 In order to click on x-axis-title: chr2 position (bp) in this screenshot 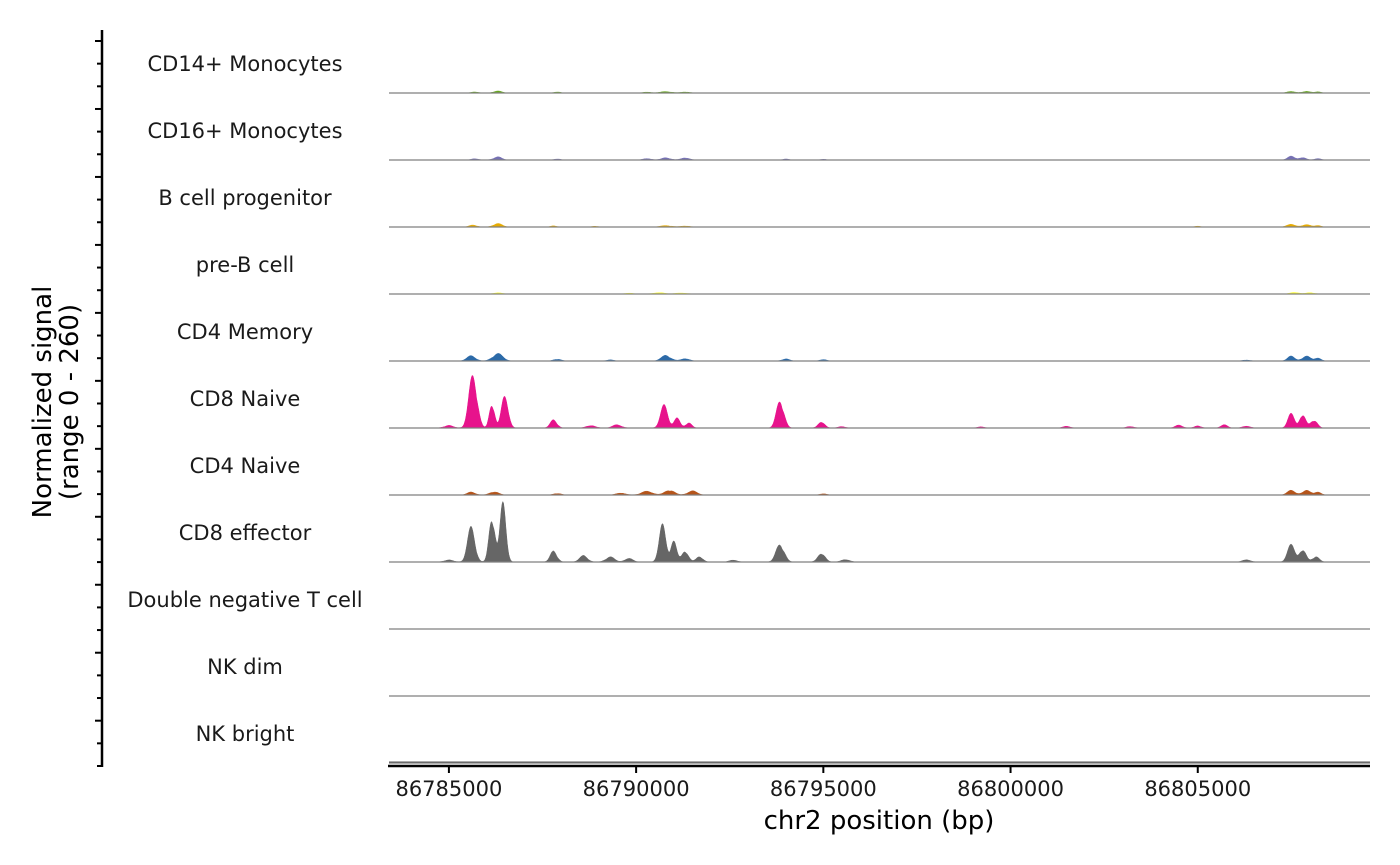, I will do `click(879, 821)`.